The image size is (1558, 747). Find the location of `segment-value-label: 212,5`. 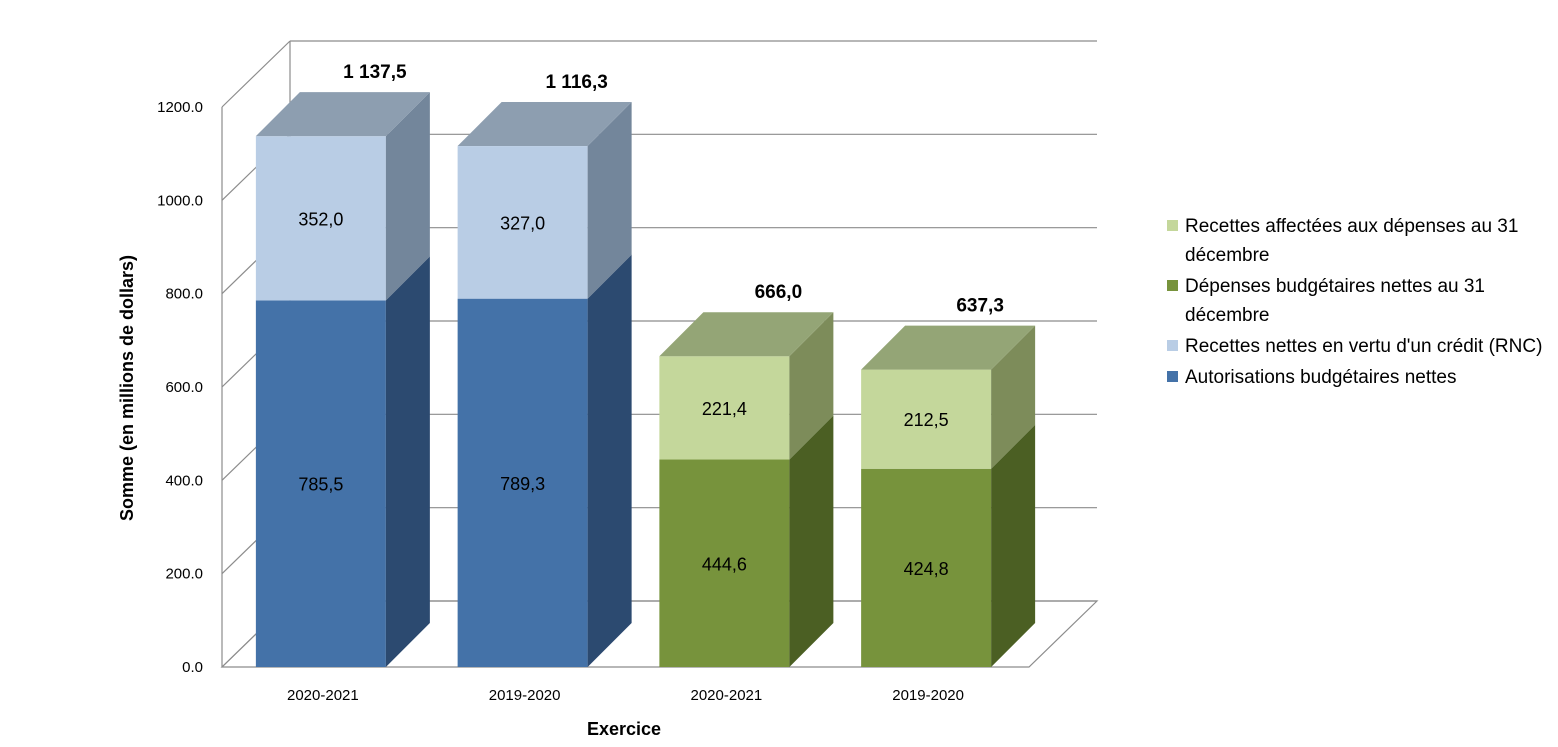

segment-value-label: 212,5 is located at coordinates (926, 420).